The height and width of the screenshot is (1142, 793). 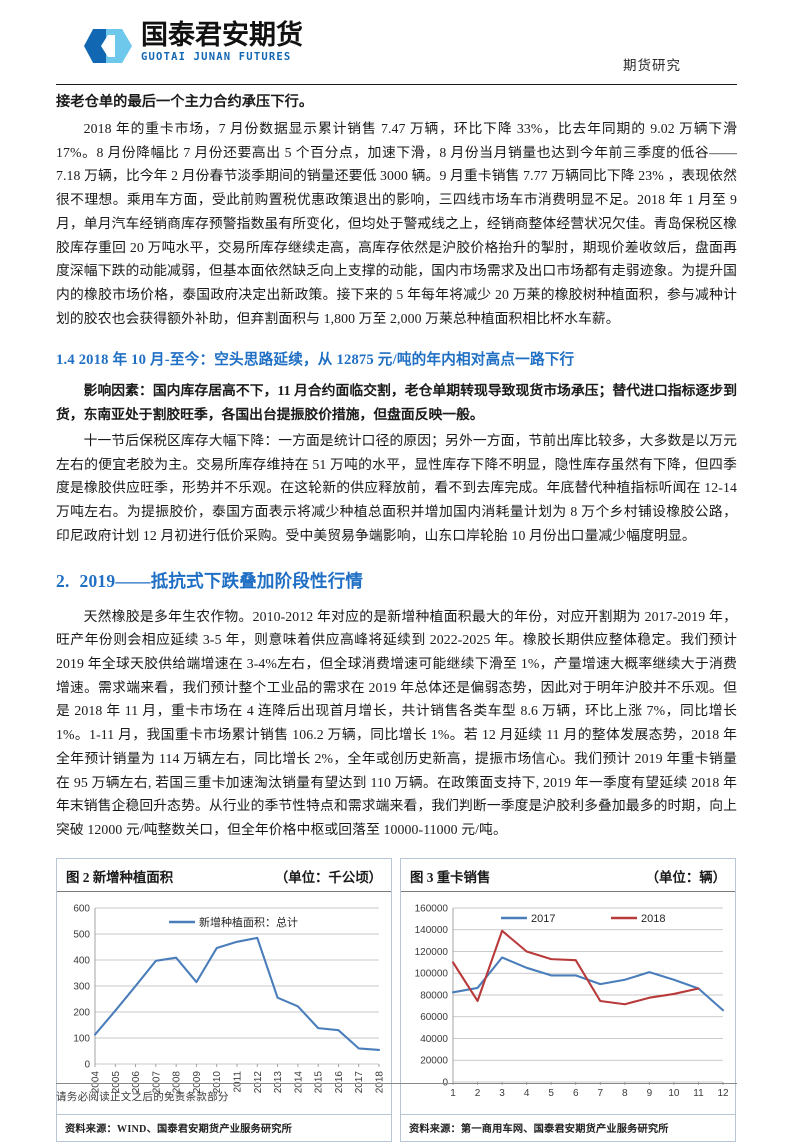 I want to click on svg-text: 2005, so click(x=116, y=1081).